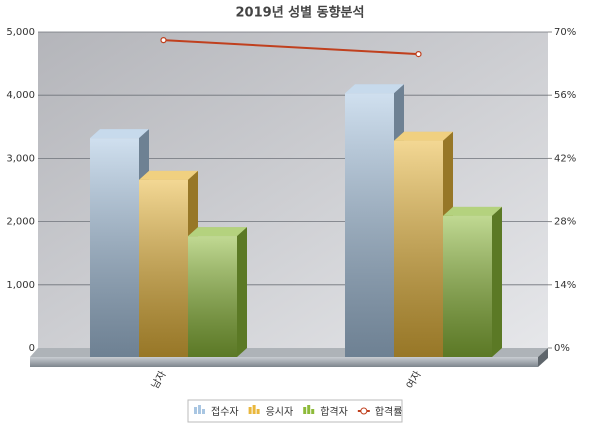 This screenshot has height=432, width=599. What do you see at coordinates (284, 362) in the screenshot?
I see `floor-front` at bounding box center [284, 362].